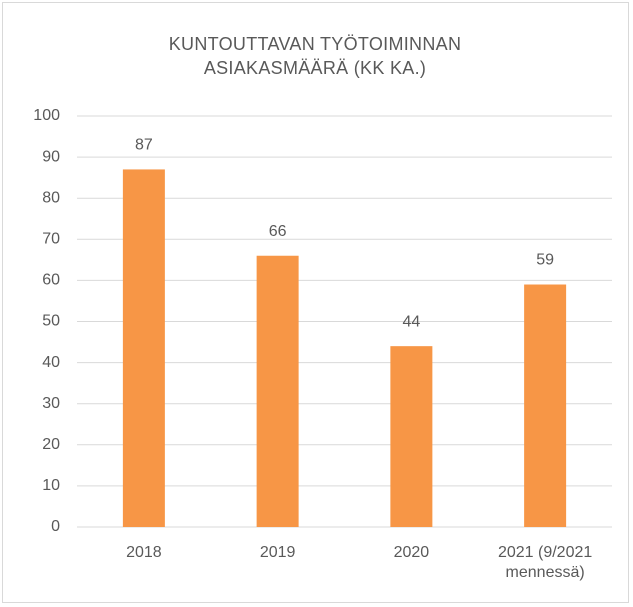 This screenshot has height=607, width=633. Describe the element at coordinates (46, 115) in the screenshot. I see `y-tick-label: 100` at that location.